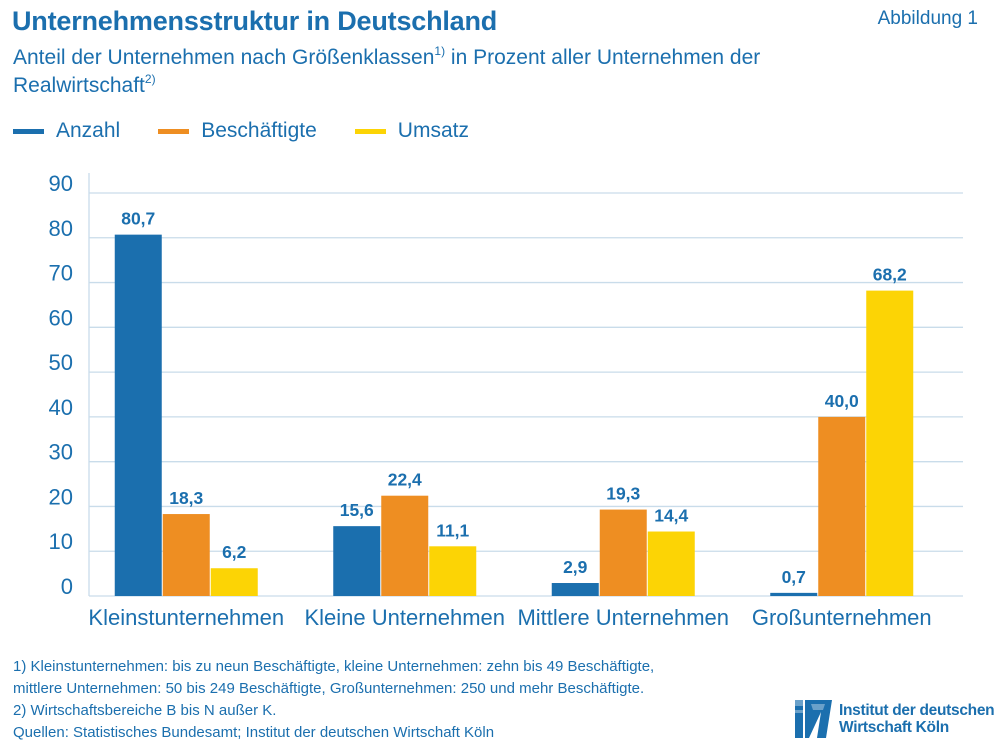  Describe the element at coordinates (813, 719) in the screenshot. I see `iw-logo-icon` at that location.